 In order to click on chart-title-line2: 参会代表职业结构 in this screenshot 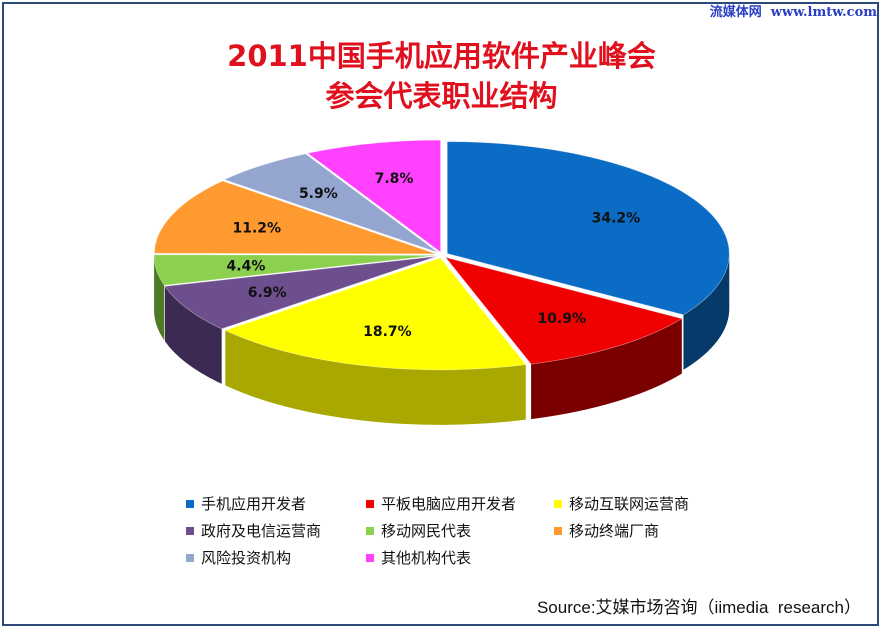, I will do `click(441, 96)`.